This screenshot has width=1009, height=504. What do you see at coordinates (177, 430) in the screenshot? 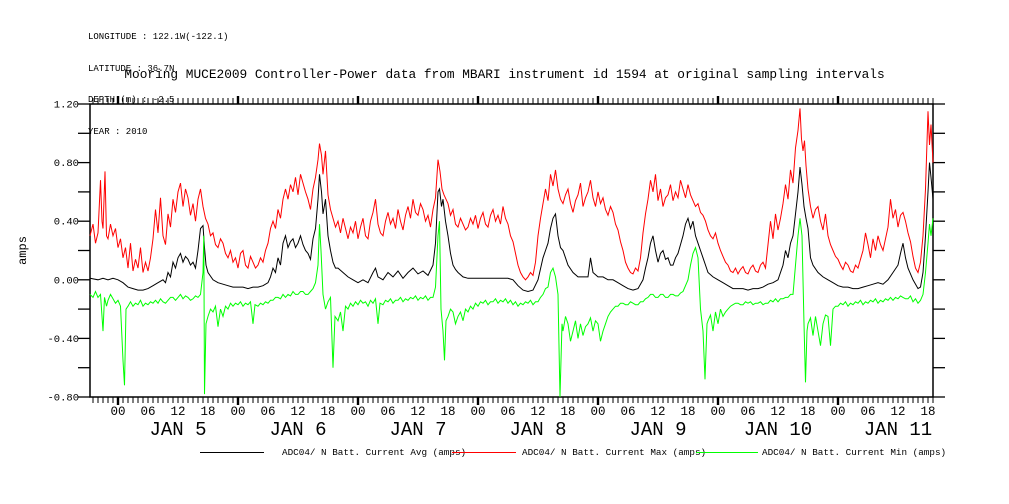
I see `svg-text: JAN 5` at bounding box center [177, 430].